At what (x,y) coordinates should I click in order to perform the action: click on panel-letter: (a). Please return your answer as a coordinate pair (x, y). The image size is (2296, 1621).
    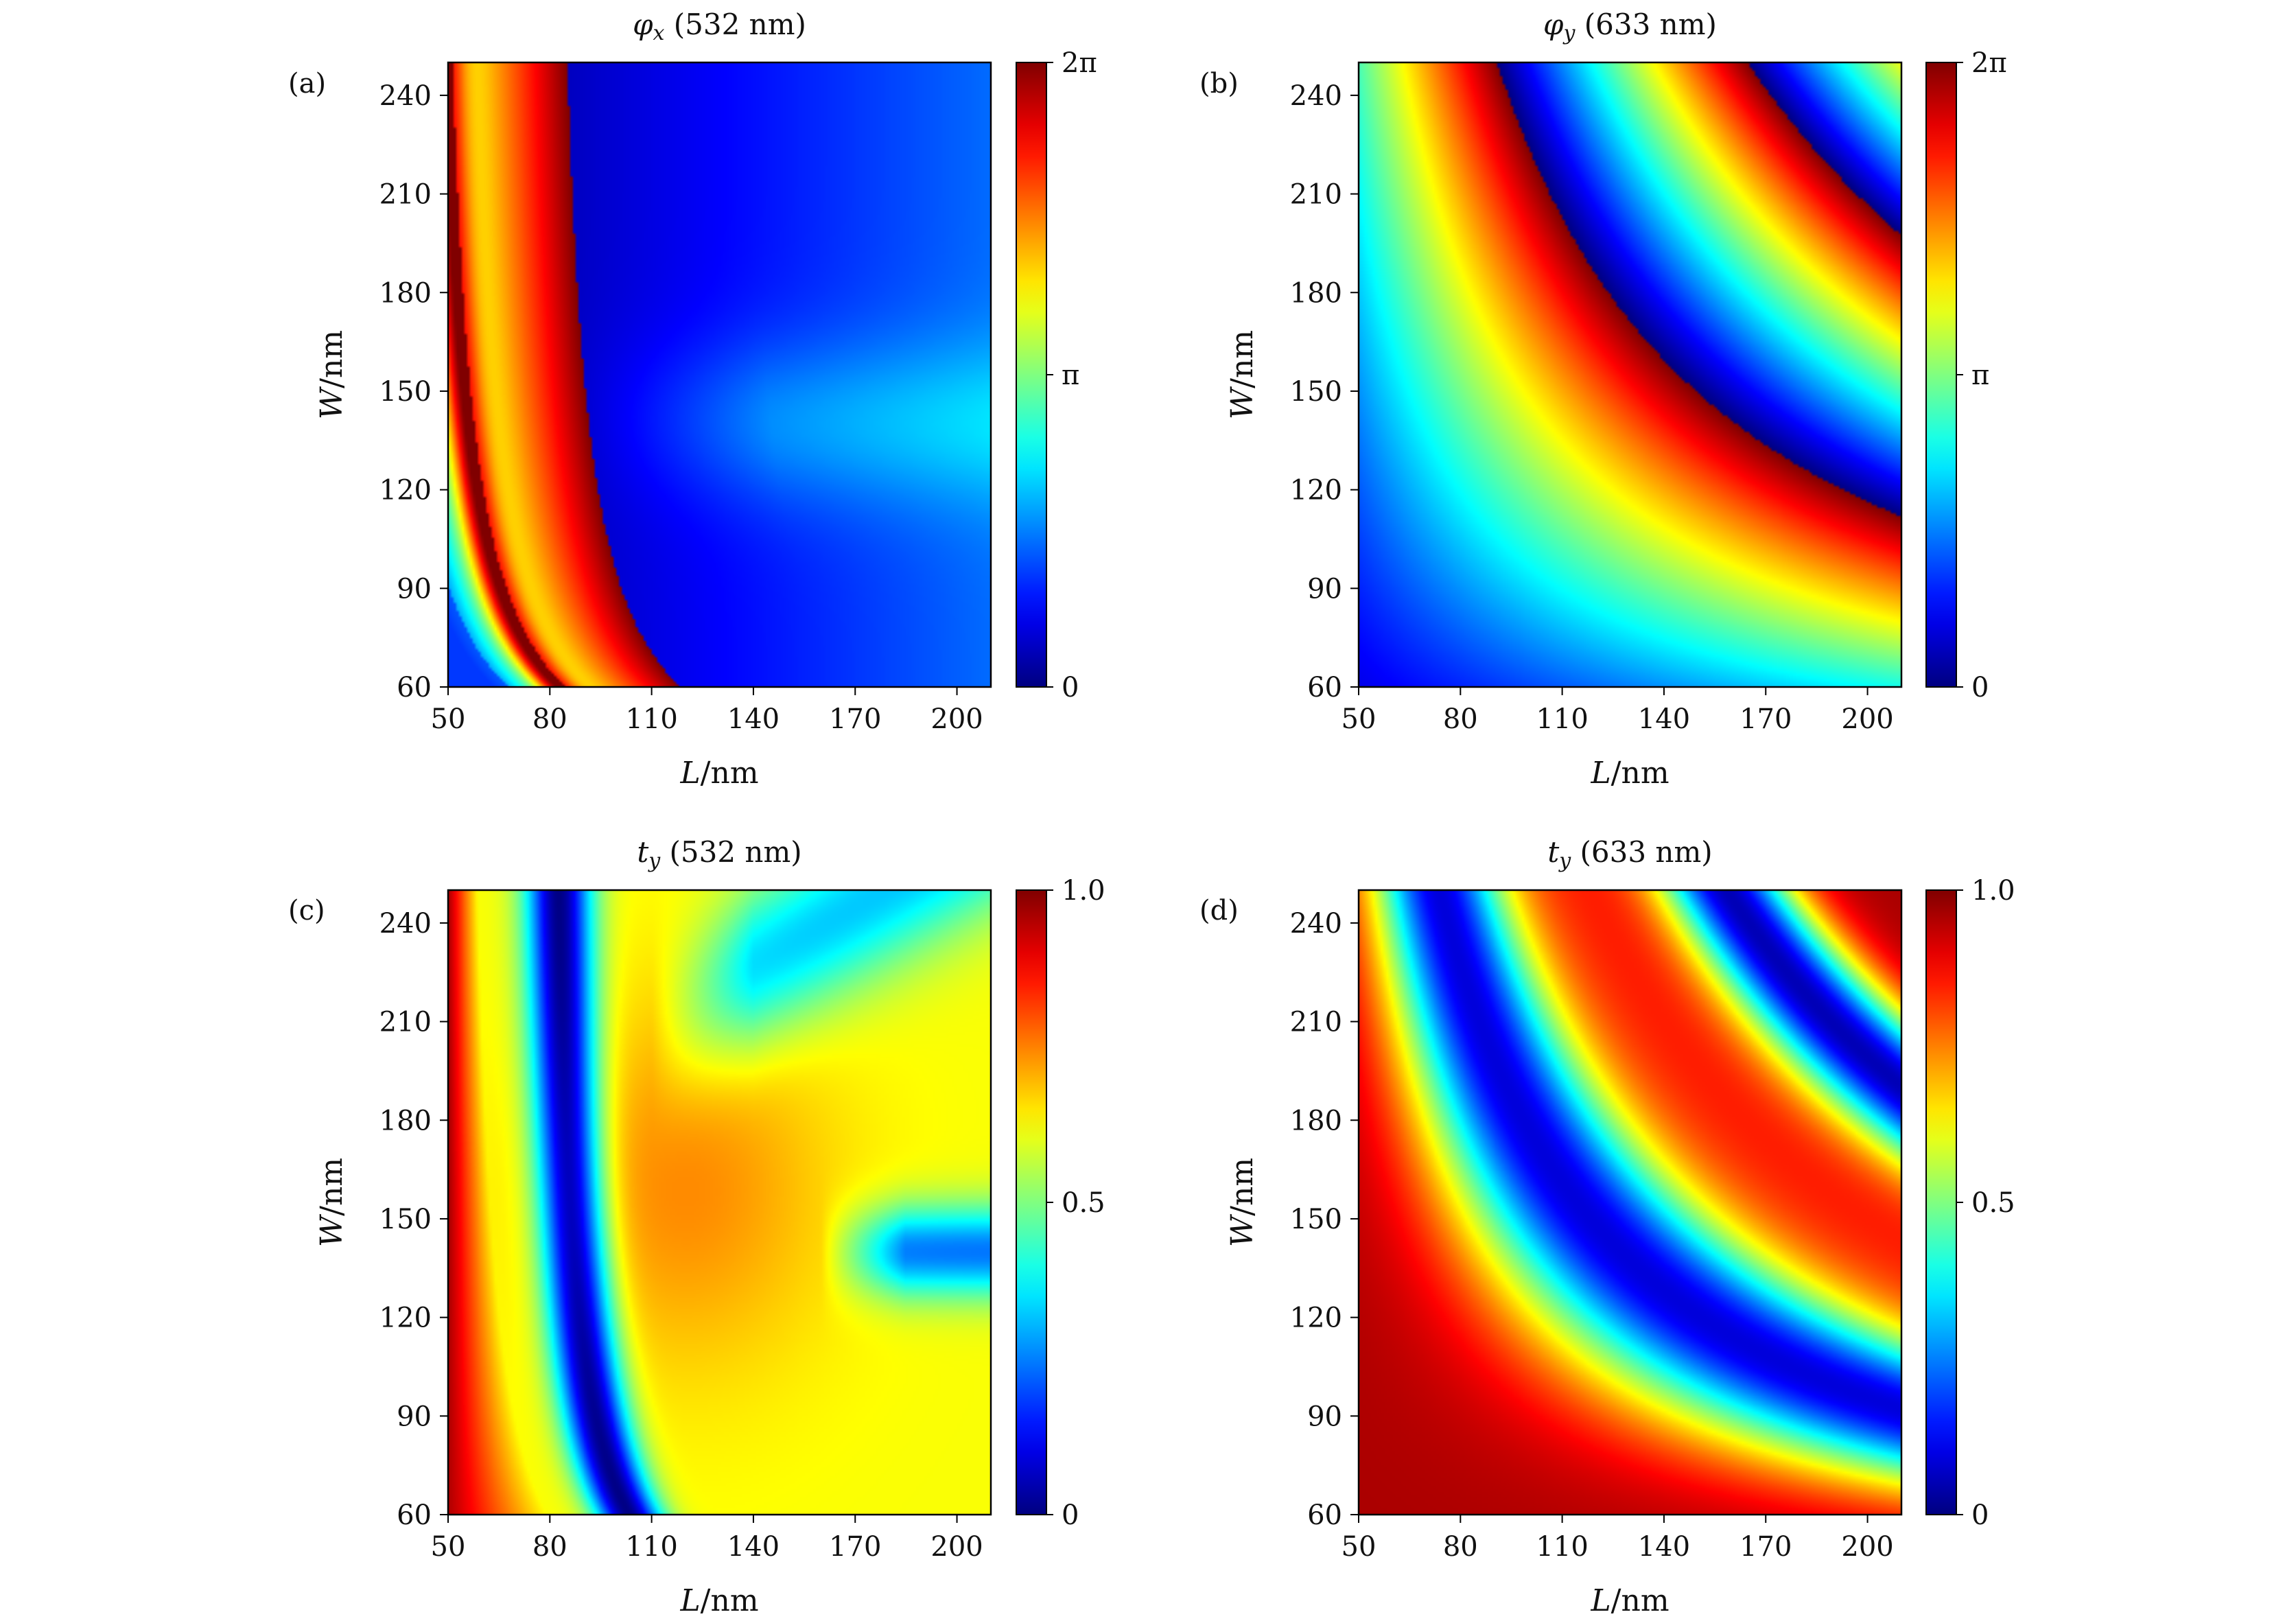
    Looking at the image, I should click on (307, 84).